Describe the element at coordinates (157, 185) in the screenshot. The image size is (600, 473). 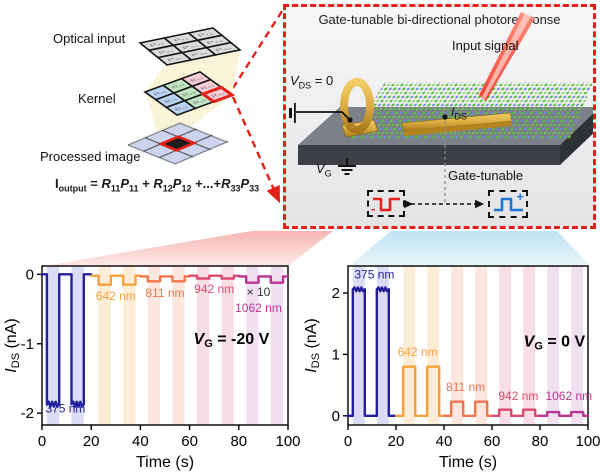
I see `equation: Ioutput = R11P11 + R12P12 +...+R33P33` at that location.